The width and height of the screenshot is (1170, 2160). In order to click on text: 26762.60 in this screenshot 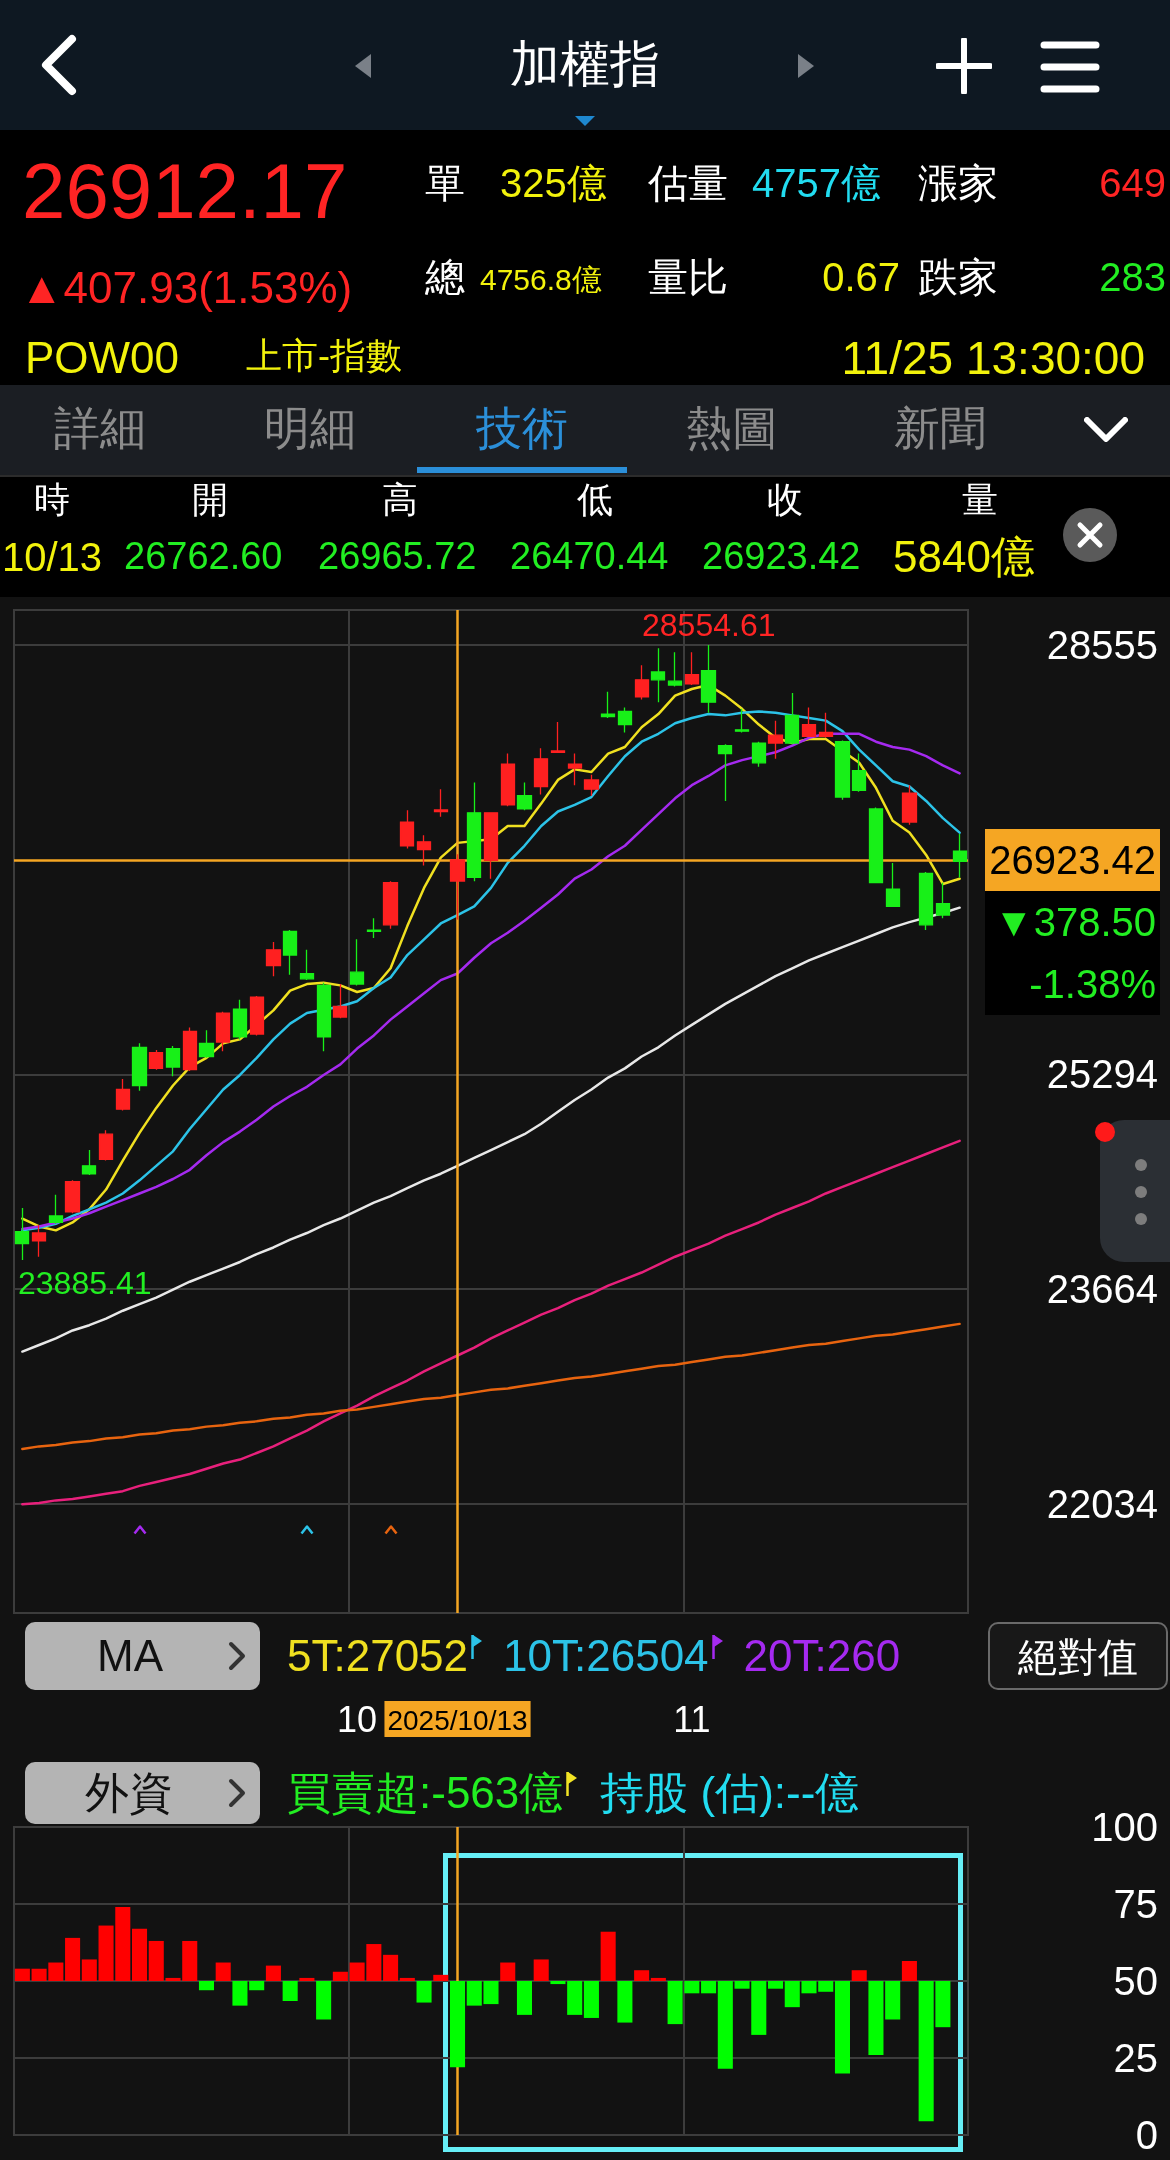, I will do `click(203, 557)`.